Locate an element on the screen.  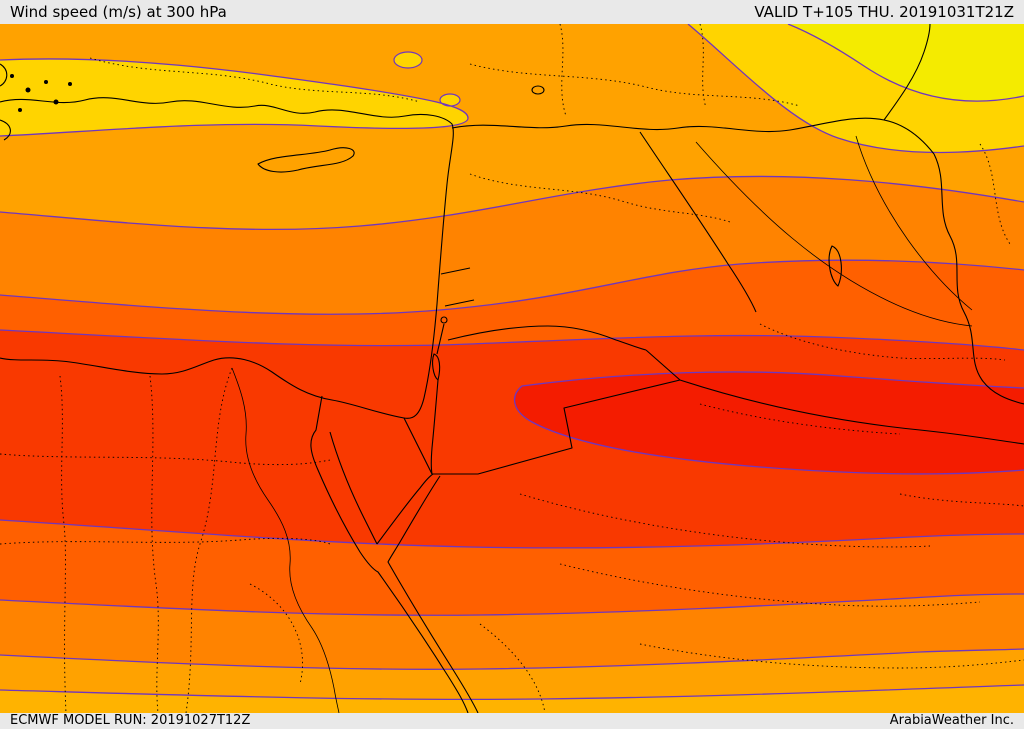
band-light-orange-bottom is located at coordinates (512, 699).